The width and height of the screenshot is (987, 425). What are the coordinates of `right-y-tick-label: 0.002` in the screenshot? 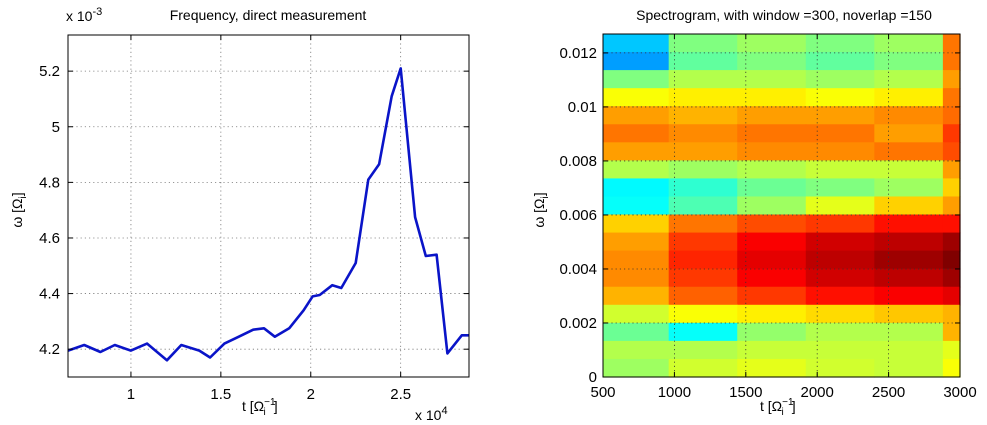 It's located at (578, 323).